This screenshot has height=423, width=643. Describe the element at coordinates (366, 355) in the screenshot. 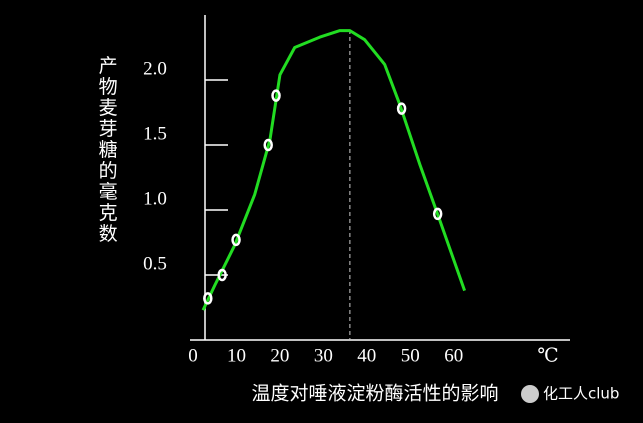

I see `x-tick-label: 40` at that location.